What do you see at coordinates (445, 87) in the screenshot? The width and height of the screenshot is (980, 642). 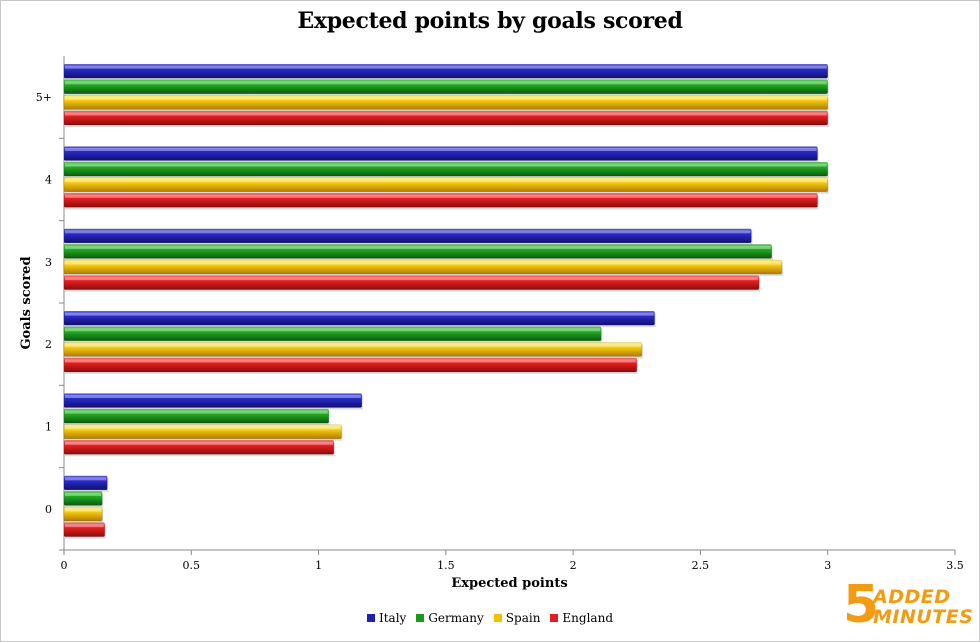 I see `bar-germany-5plus` at bounding box center [445, 87].